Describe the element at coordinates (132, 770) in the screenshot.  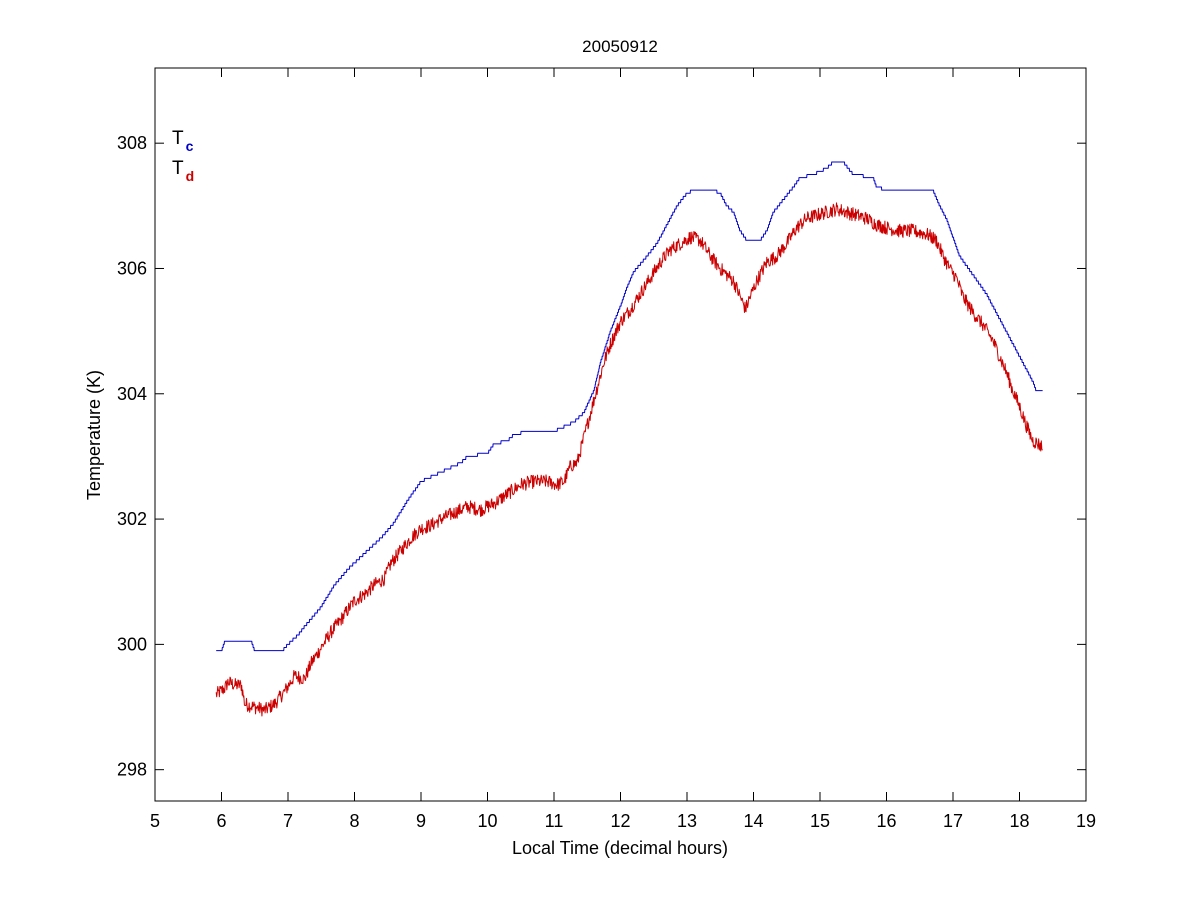
I see `y-tick-label: 298` at that location.